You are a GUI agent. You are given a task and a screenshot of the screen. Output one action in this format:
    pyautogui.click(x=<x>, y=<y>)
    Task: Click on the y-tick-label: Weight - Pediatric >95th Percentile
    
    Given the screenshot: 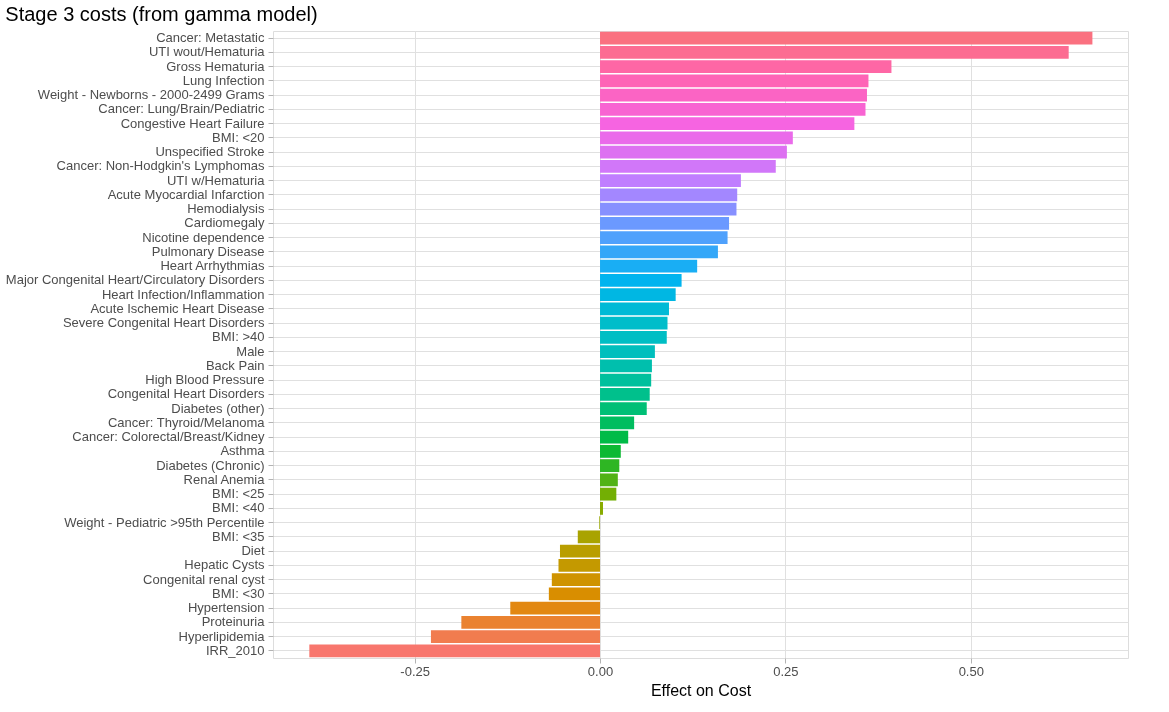 What is the action you would take?
    pyautogui.click(x=164, y=522)
    